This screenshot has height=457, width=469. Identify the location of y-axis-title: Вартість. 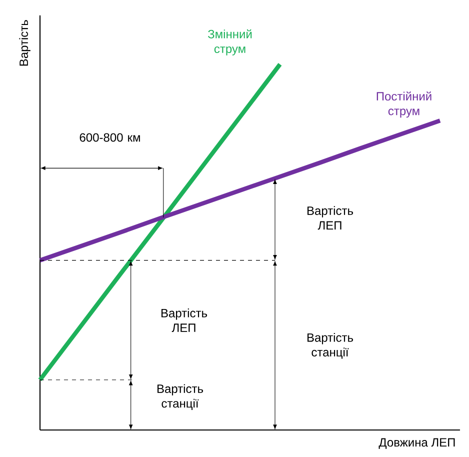
(24, 43).